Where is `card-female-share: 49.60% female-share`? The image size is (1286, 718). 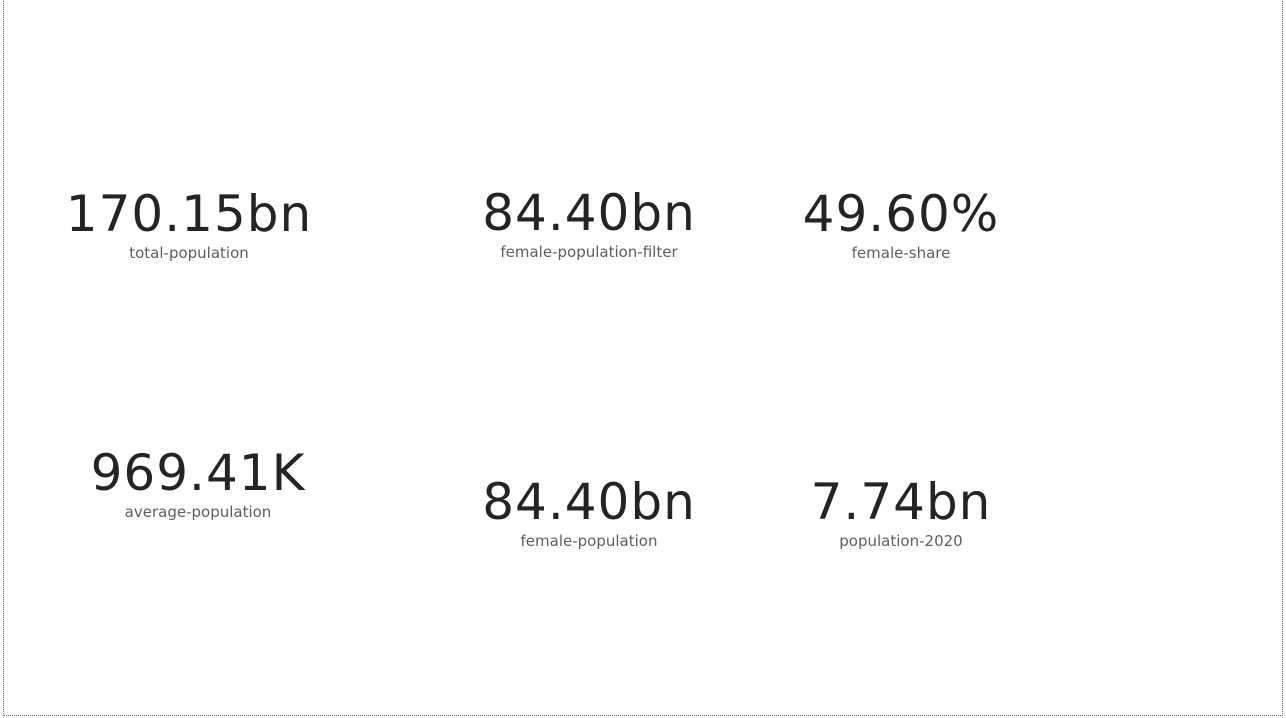 card-female-share: 49.60% female-share is located at coordinates (901, 224).